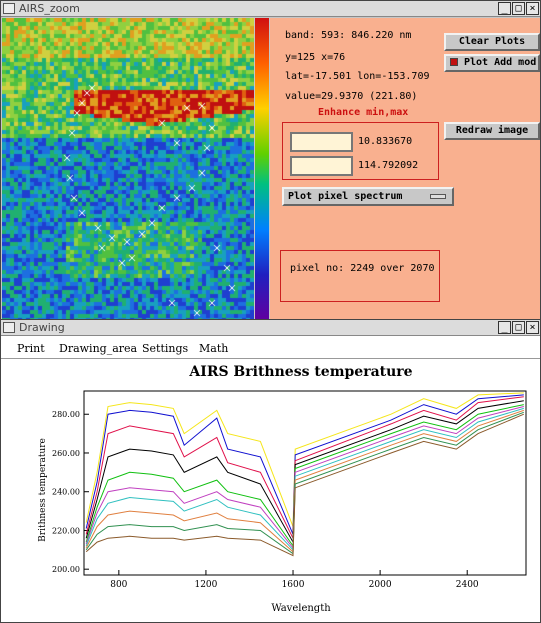 The height and width of the screenshot is (623, 541). What do you see at coordinates (66, 530) in the screenshot?
I see `y-tick-label: 220.00` at bounding box center [66, 530].